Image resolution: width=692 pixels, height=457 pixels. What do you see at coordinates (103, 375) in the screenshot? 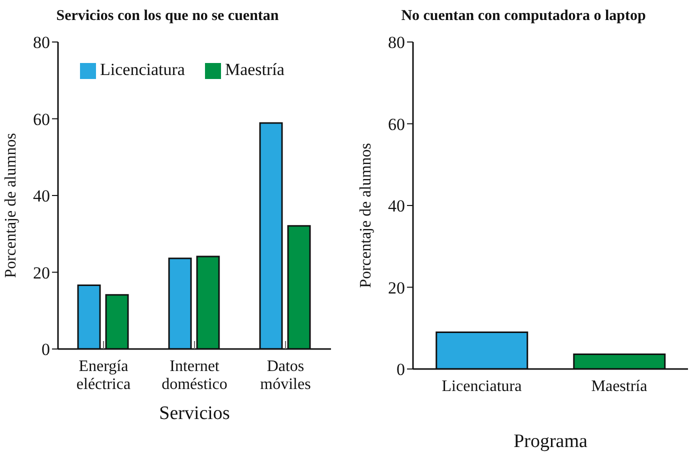
I see `x-tick-label: Energía eléctrica` at bounding box center [103, 375].